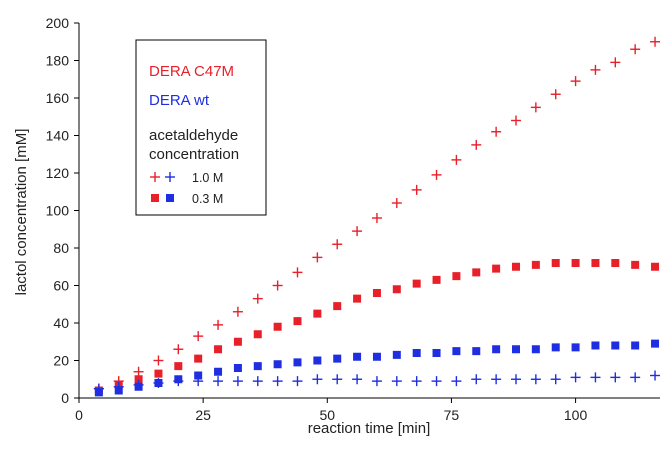 Image resolution: width=664 pixels, height=458 pixels. Describe the element at coordinates (58, 23) in the screenshot. I see `y-tick-label: 200` at that location.